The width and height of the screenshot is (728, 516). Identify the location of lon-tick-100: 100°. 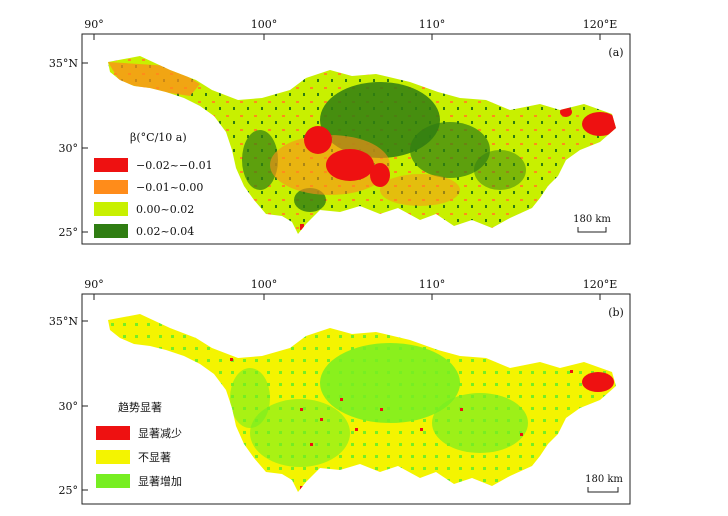
(264, 24).